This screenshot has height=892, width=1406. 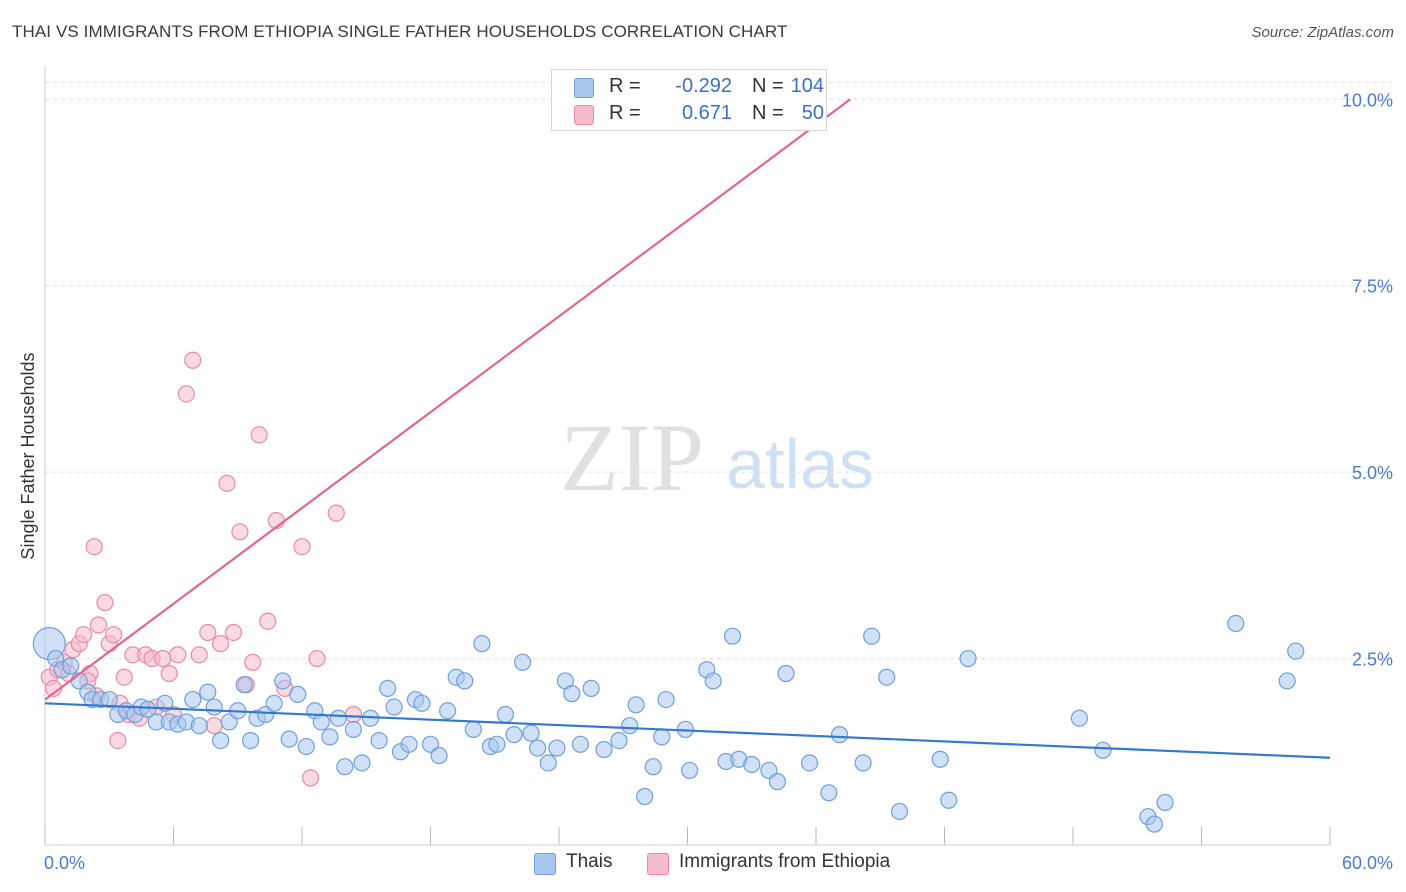 I want to click on thais-swatch, so click(x=584, y=88).